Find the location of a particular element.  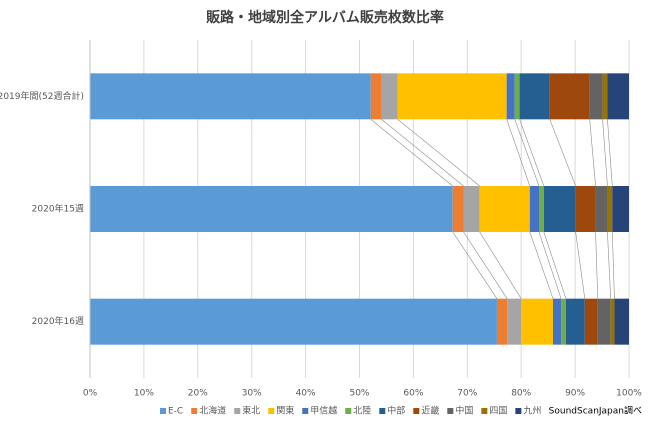

x-tick-label: 80% is located at coordinates (521, 394).